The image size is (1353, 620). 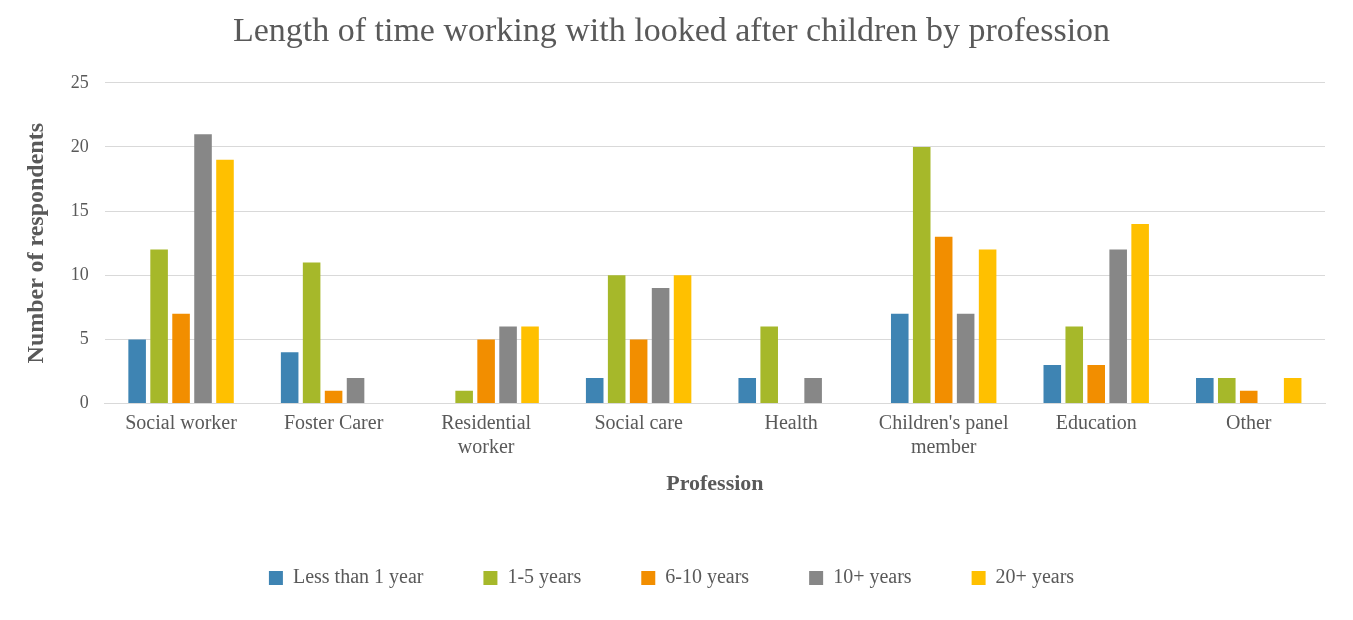 What do you see at coordinates (671, 30) in the screenshot?
I see `chart-title: Length of time working with looked after children by profession` at bounding box center [671, 30].